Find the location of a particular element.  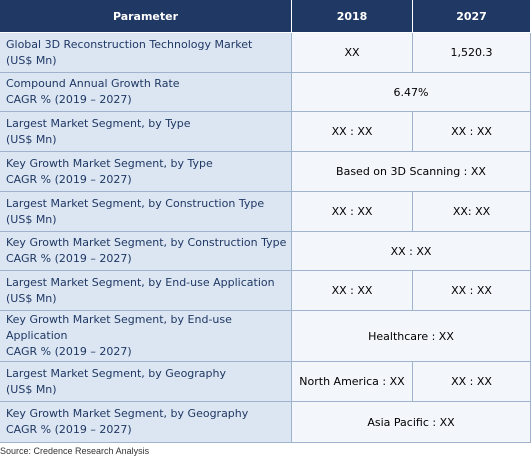

value-cell: North America : XX is located at coordinates (352, 382).